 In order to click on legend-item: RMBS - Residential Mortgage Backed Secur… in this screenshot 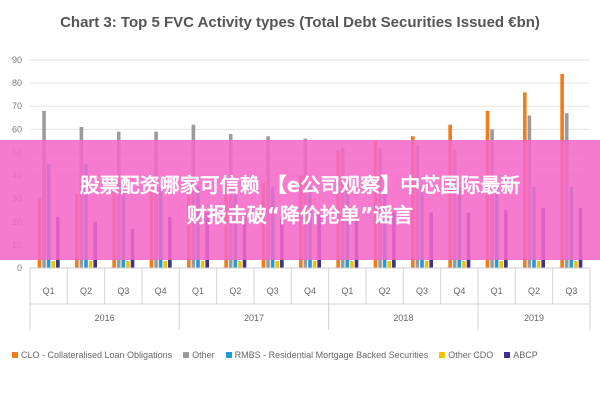, I will do `click(327, 355)`.